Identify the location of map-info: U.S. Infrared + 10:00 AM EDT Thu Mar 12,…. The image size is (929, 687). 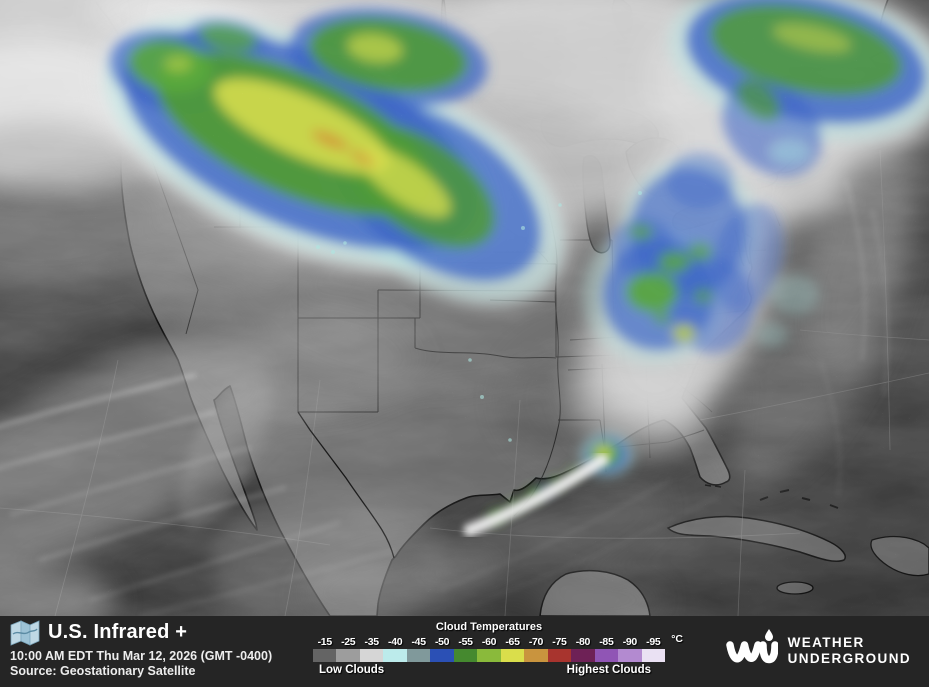
(141, 648).